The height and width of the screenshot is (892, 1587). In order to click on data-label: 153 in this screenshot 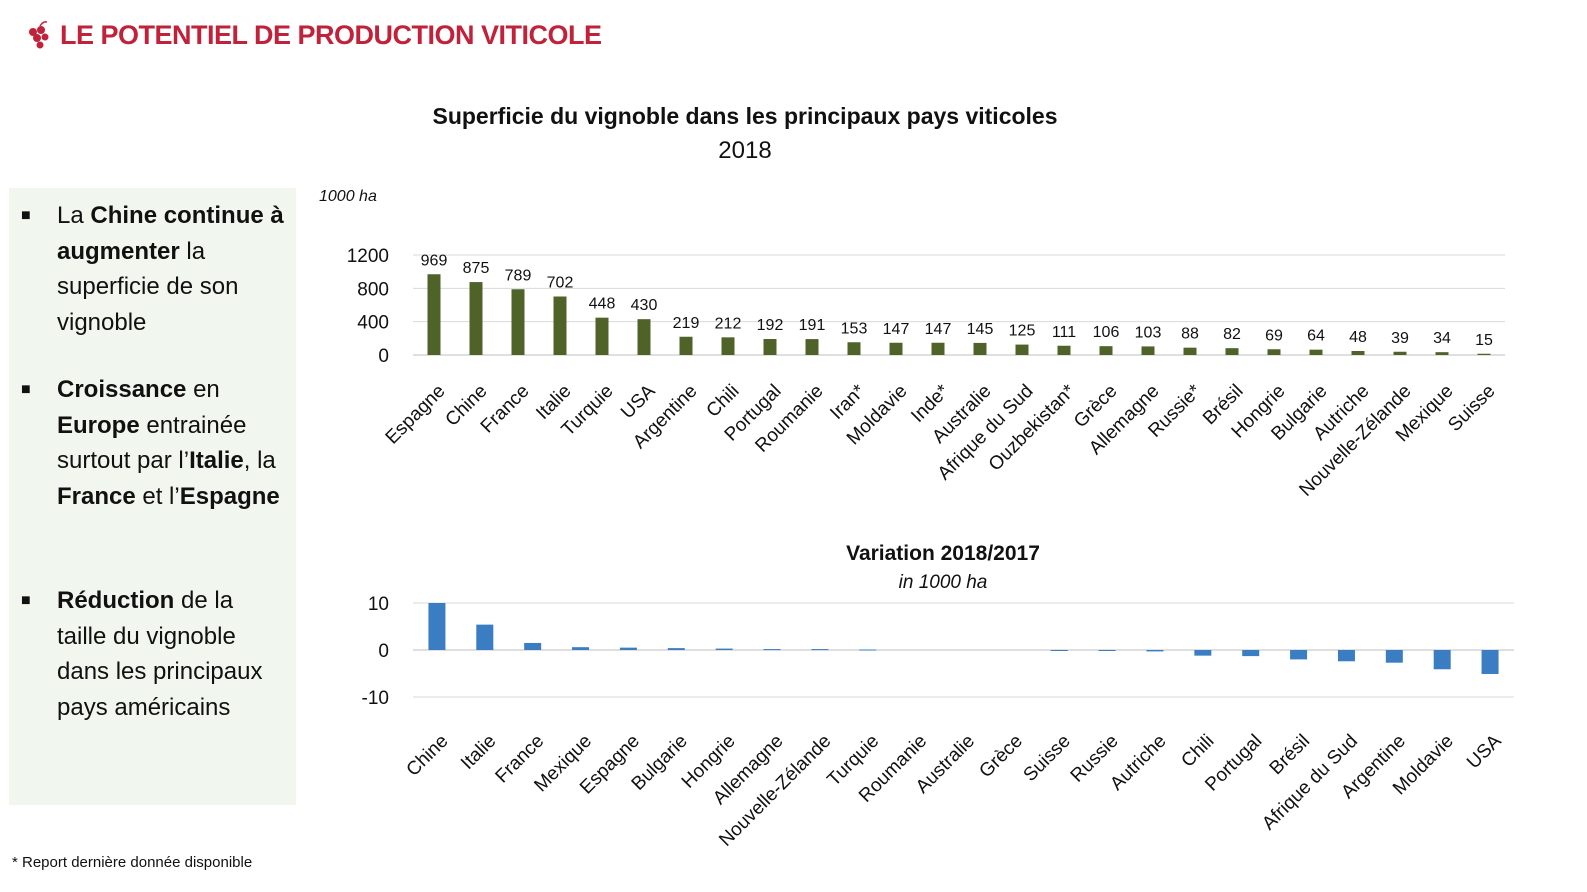, I will do `click(854, 328)`.